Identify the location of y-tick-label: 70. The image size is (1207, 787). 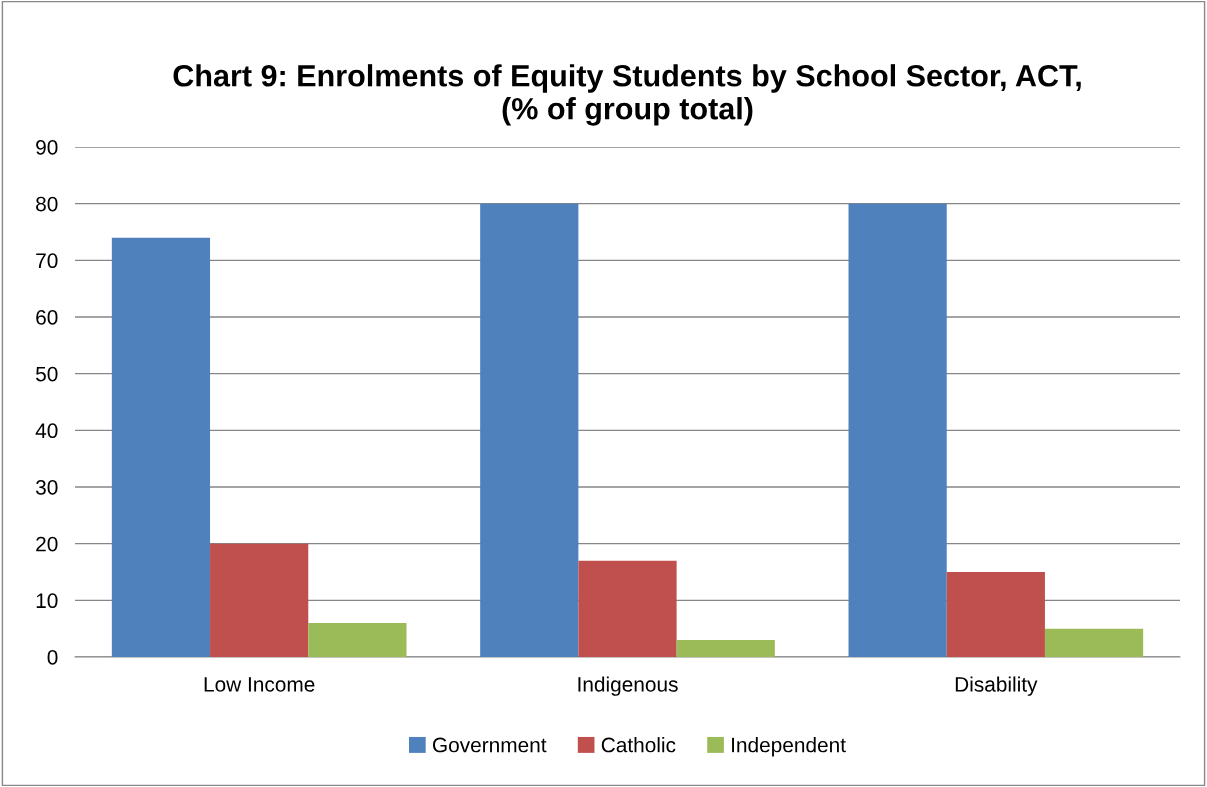
(47, 261).